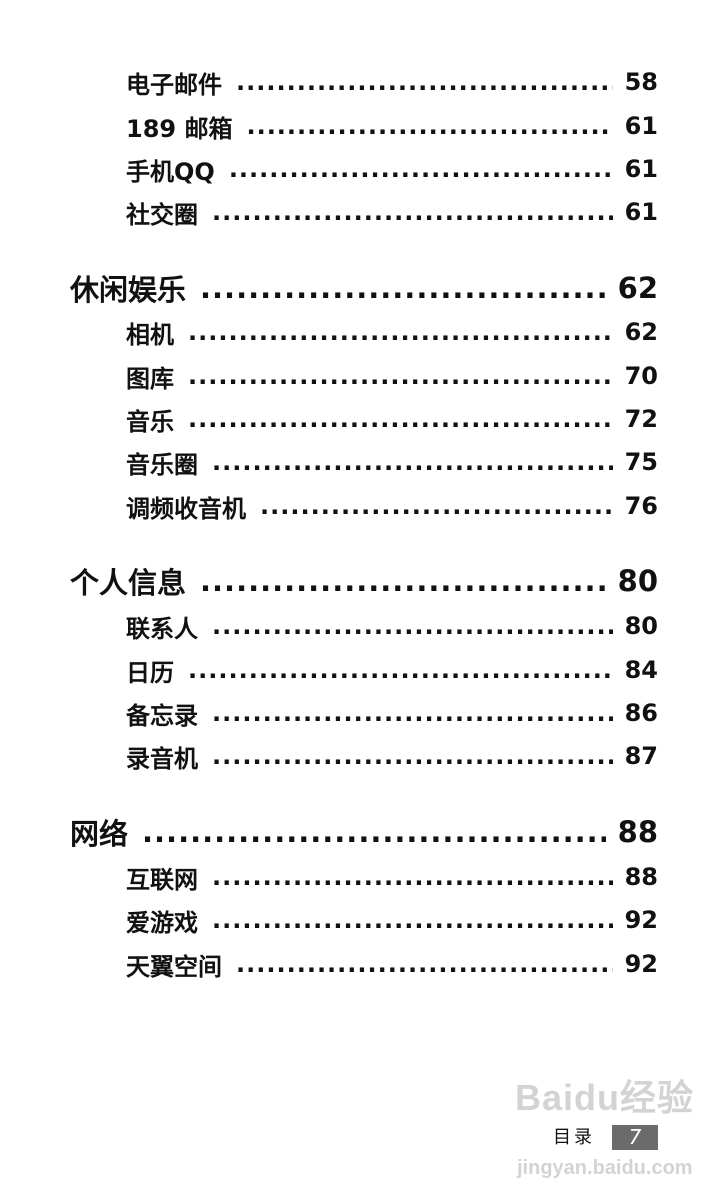  Describe the element at coordinates (174, 966) in the screenshot. I see `toc-entry-title: 天翼空间` at that location.